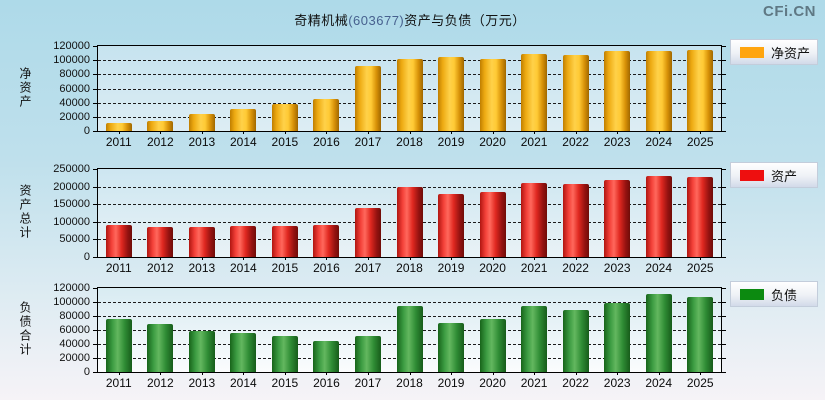  I want to click on title-stock-code: (603677), so click(376, 20).